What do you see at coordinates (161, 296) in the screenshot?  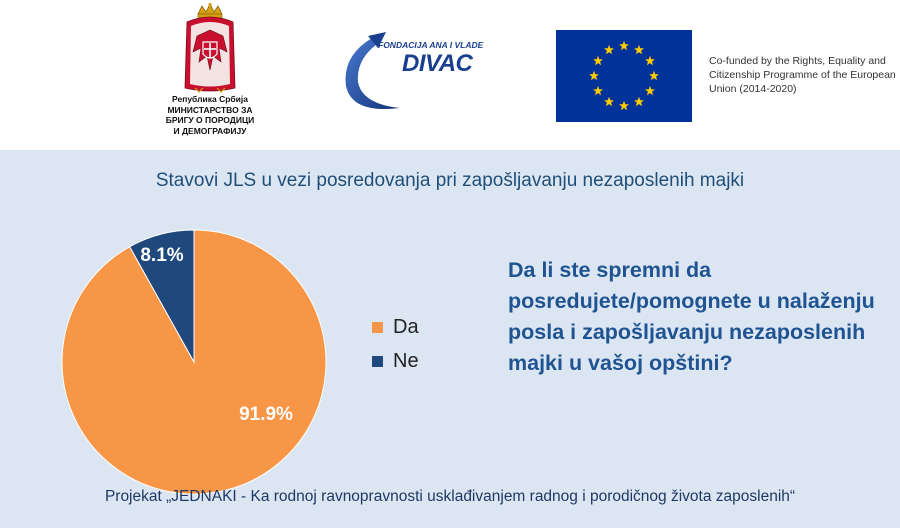 I see `pie-slice-ne` at bounding box center [161, 296].